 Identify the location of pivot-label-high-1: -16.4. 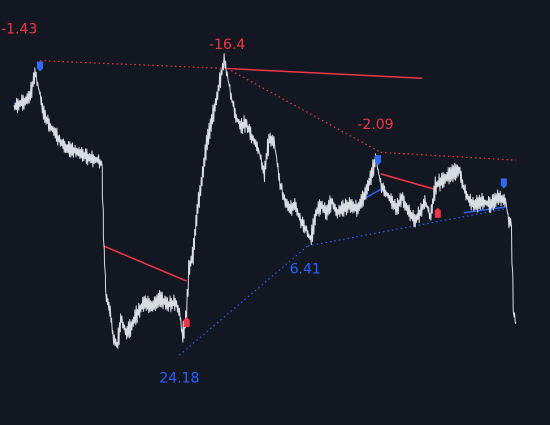
(227, 45).